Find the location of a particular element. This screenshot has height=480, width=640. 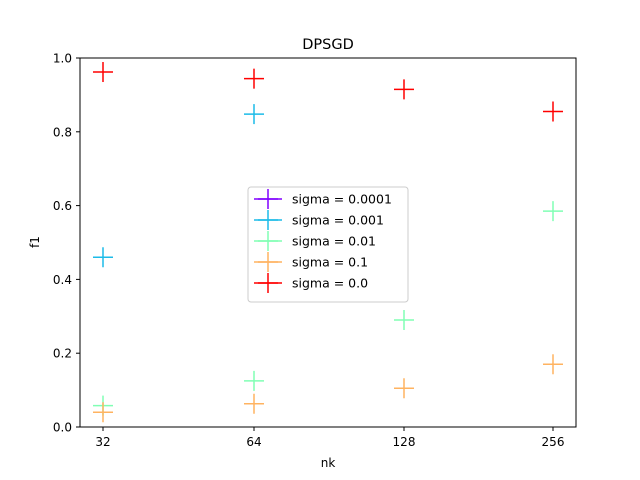

y-tick-label: 0.0 is located at coordinates (62, 428).